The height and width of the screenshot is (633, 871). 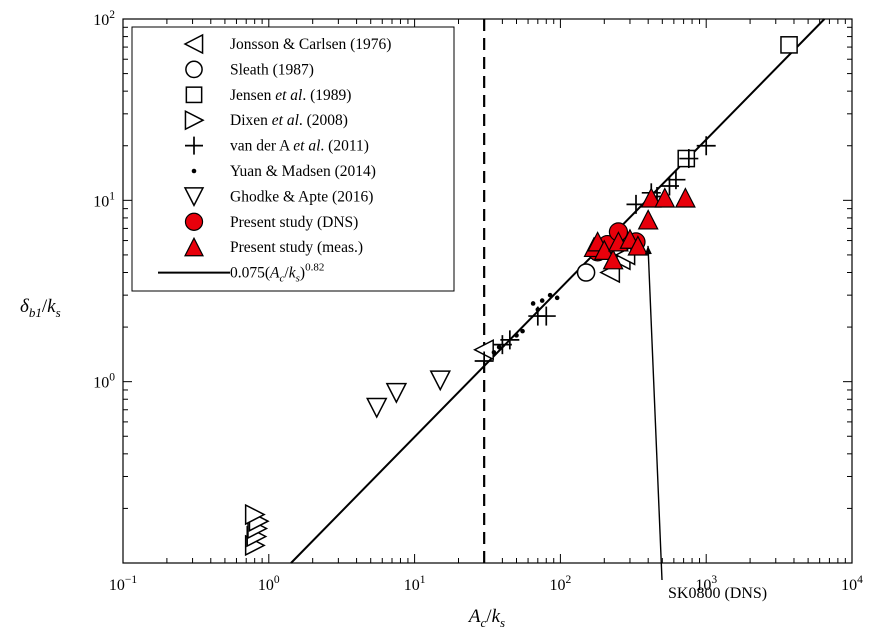 What do you see at coordinates (290, 95) in the screenshot?
I see `legend-label: Jensen et al. (1989)` at bounding box center [290, 95].